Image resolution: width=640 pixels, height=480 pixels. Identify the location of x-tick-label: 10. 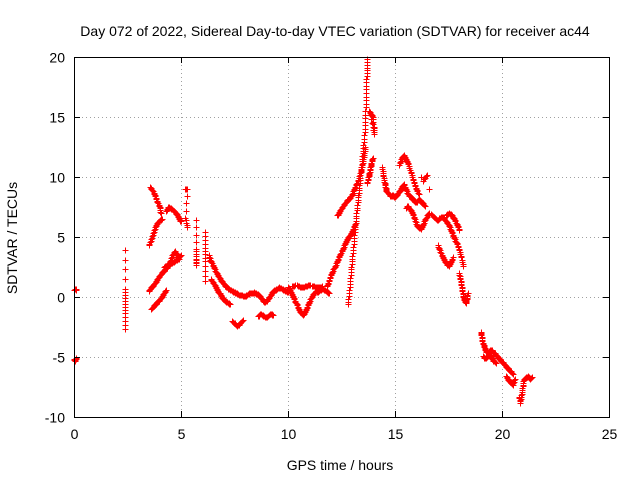
(289, 434).